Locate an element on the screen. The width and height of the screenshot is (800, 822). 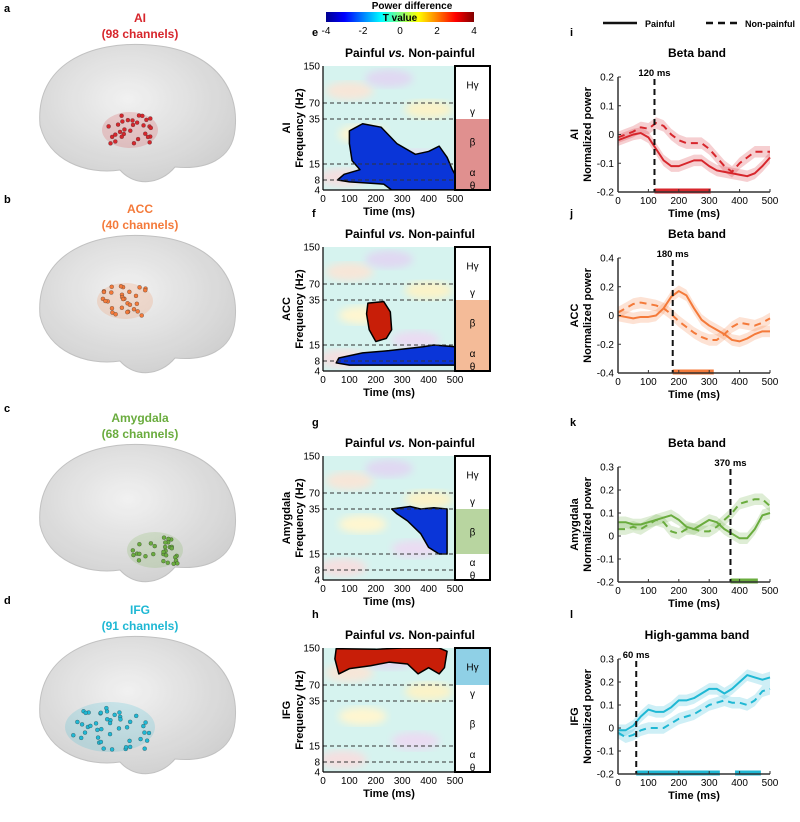
y-axis-label: Normalized power is located at coordinates (588, 715).